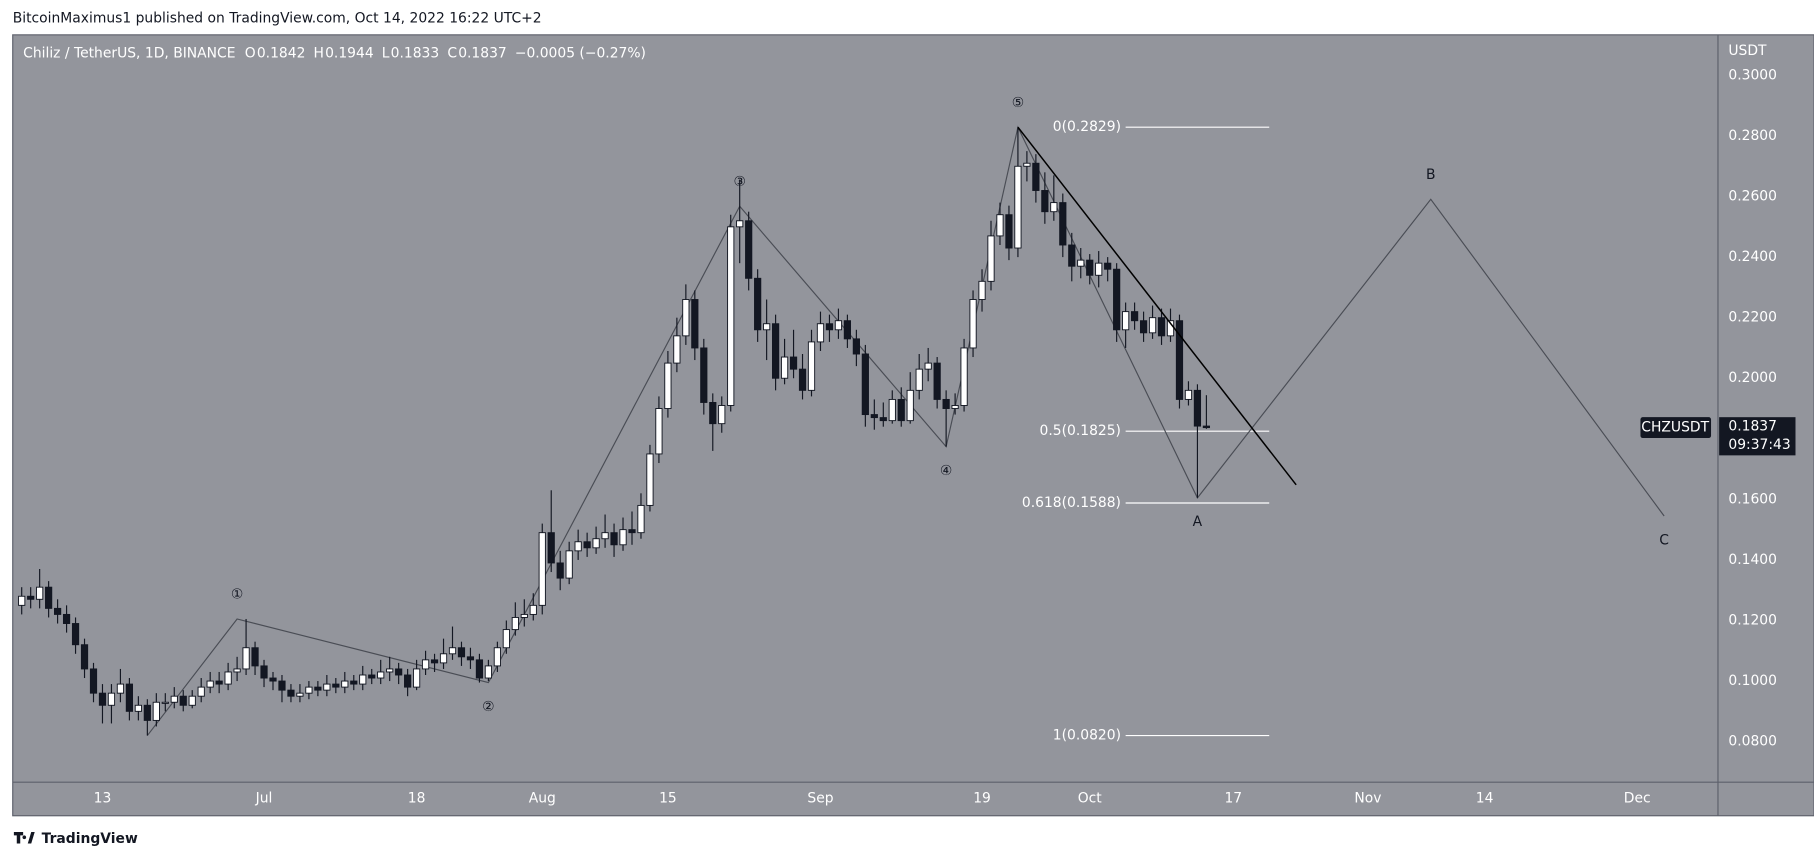  I want to click on x-tick-label: 17, so click(1233, 798).